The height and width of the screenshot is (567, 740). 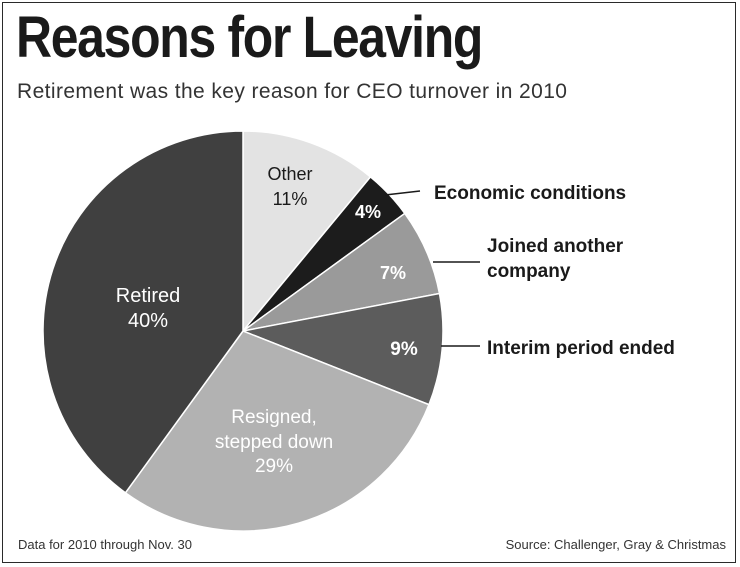 I want to click on slice-value-label-joined-another-company: 7%, so click(x=393, y=273).